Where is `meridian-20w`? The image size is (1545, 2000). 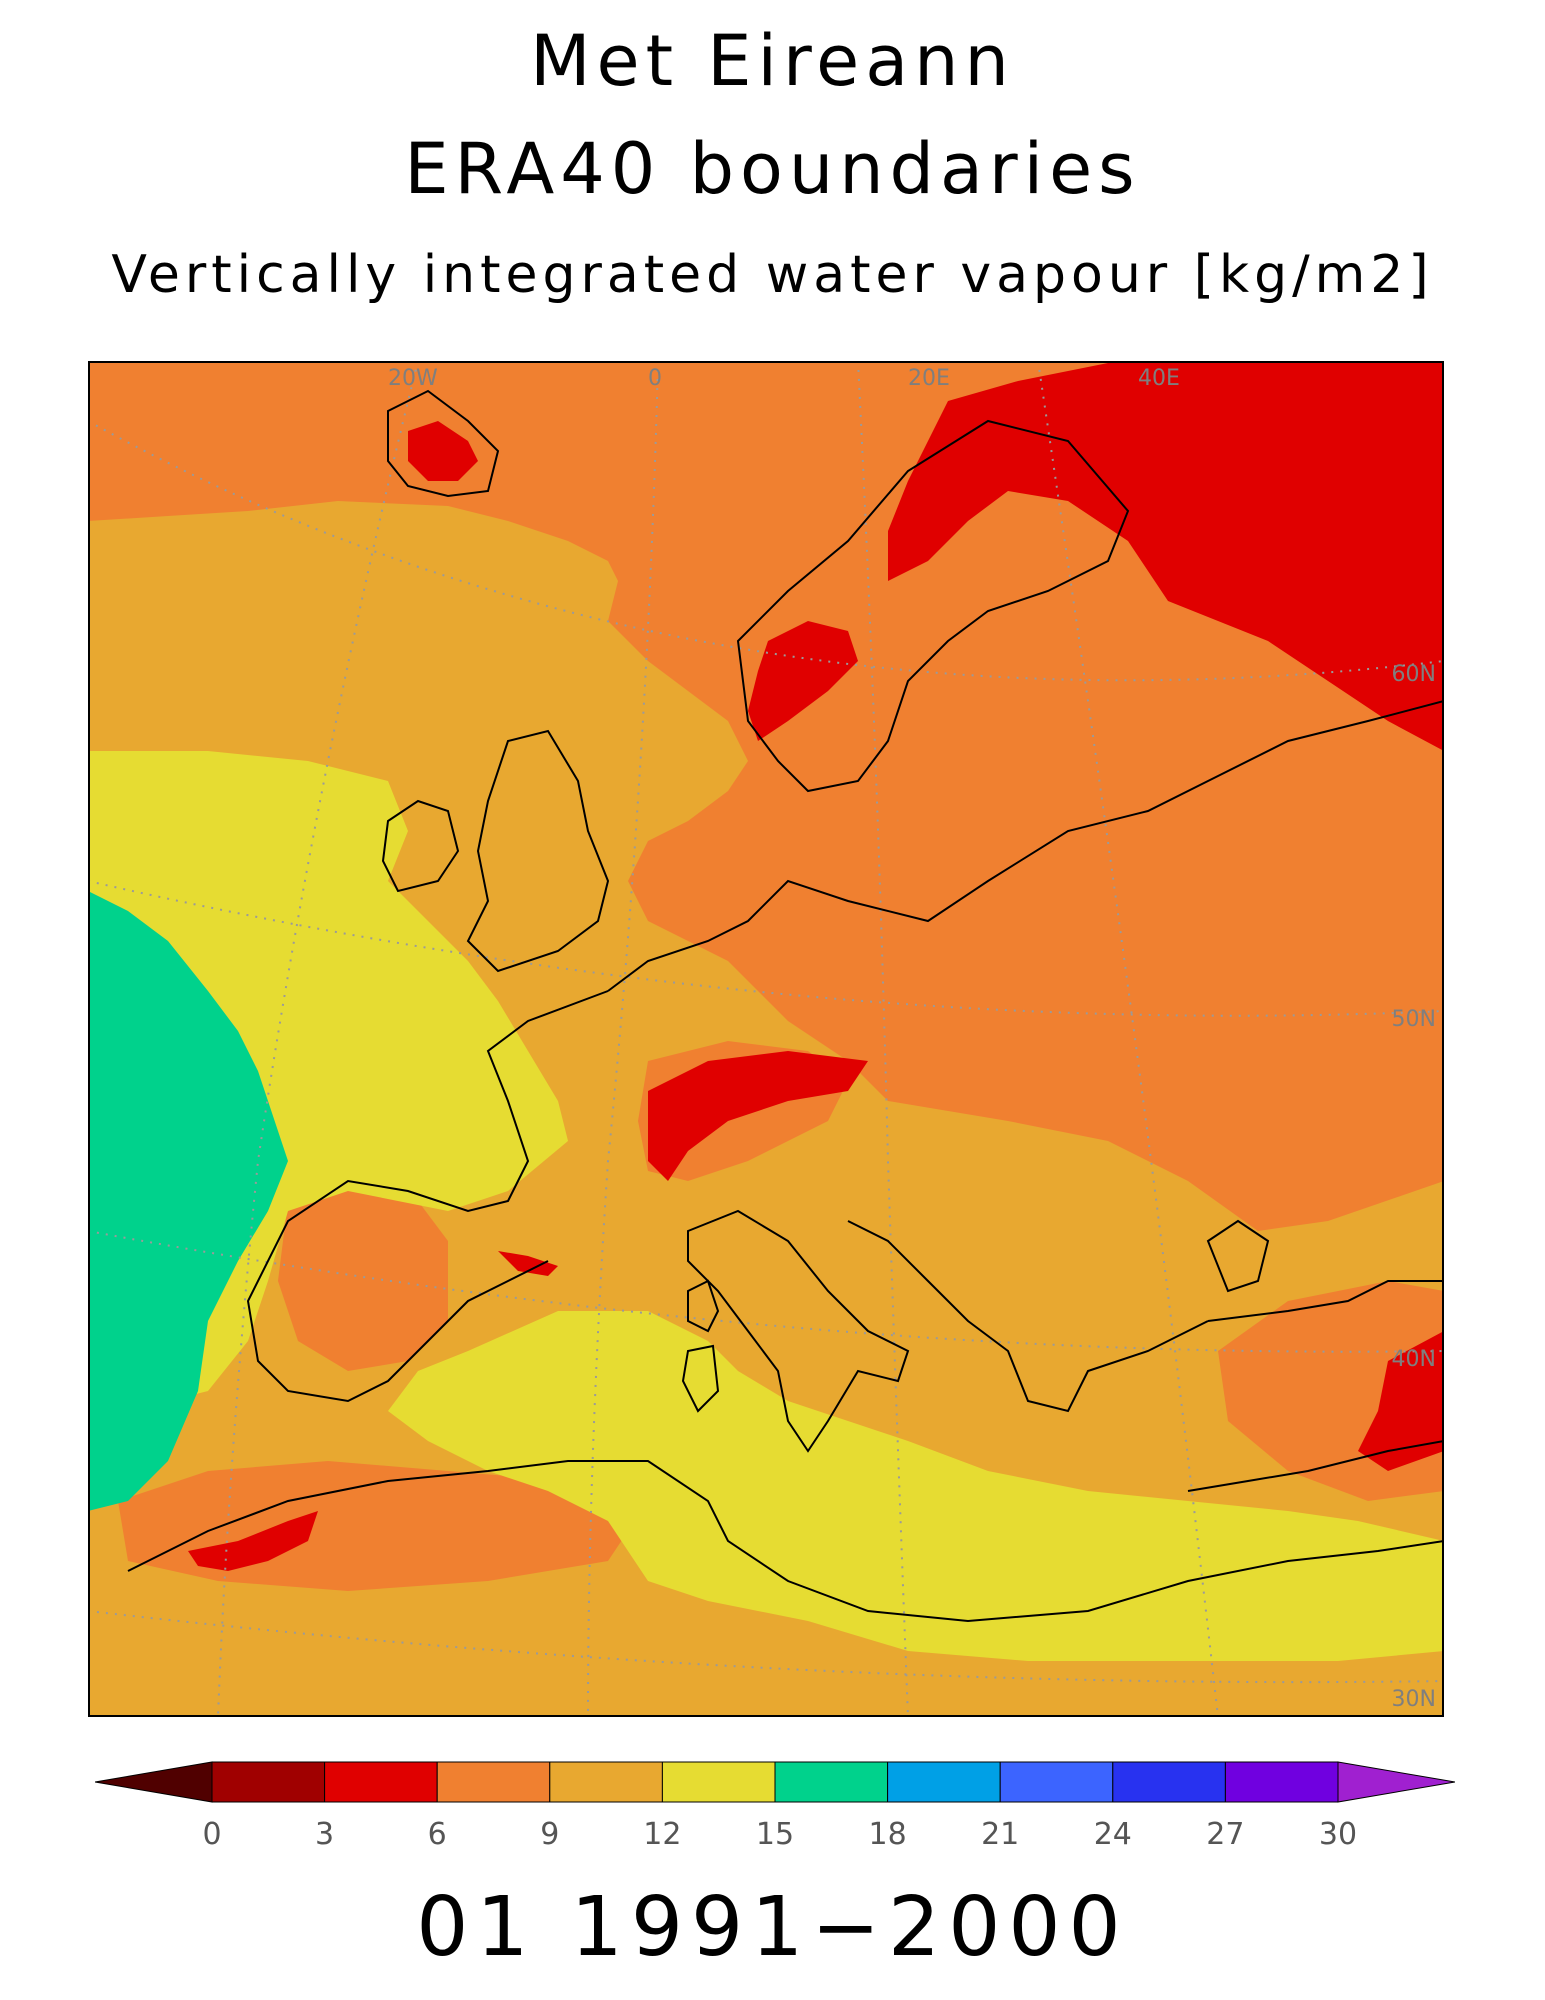 meridian-20w is located at coordinates (318, 1039).